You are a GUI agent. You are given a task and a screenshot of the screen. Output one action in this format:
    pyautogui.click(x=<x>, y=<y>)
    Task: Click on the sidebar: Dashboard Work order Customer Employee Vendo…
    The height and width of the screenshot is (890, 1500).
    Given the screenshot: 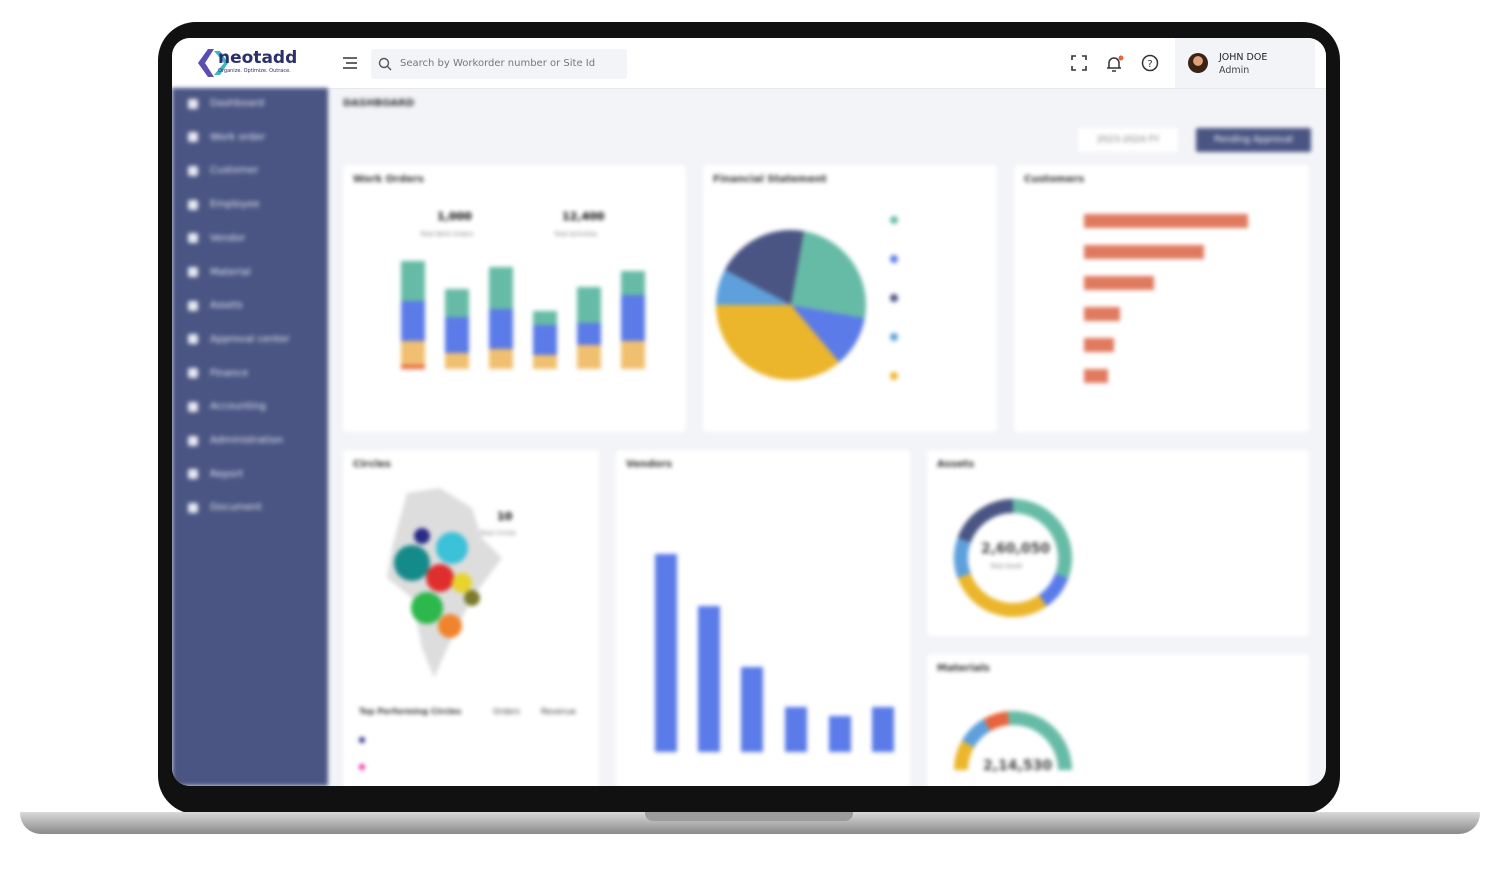 What is the action you would take?
    pyautogui.click(x=250, y=437)
    